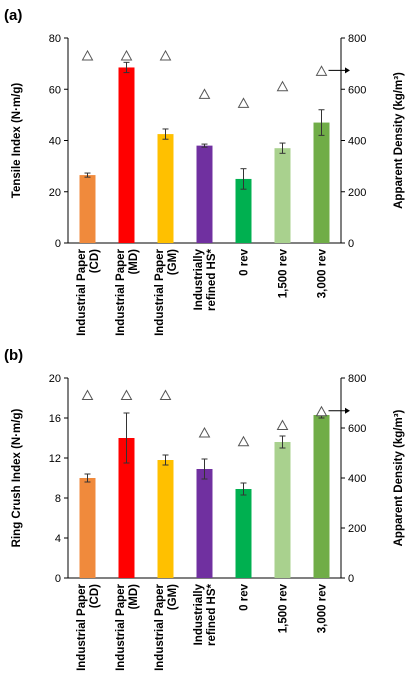 This screenshot has height=689, width=417. What do you see at coordinates (245, 596) in the screenshot?
I see `panel-b-category-label: 0 rev` at bounding box center [245, 596].